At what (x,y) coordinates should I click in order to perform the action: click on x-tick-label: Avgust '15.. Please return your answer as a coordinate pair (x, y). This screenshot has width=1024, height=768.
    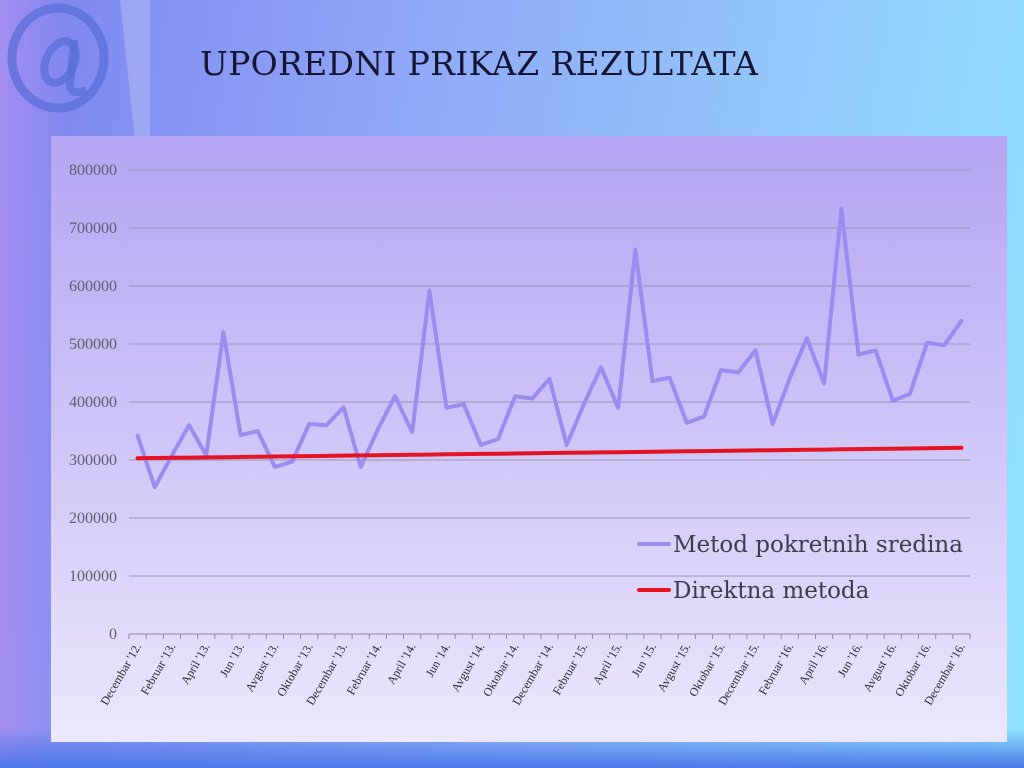
    Looking at the image, I should click on (673, 668).